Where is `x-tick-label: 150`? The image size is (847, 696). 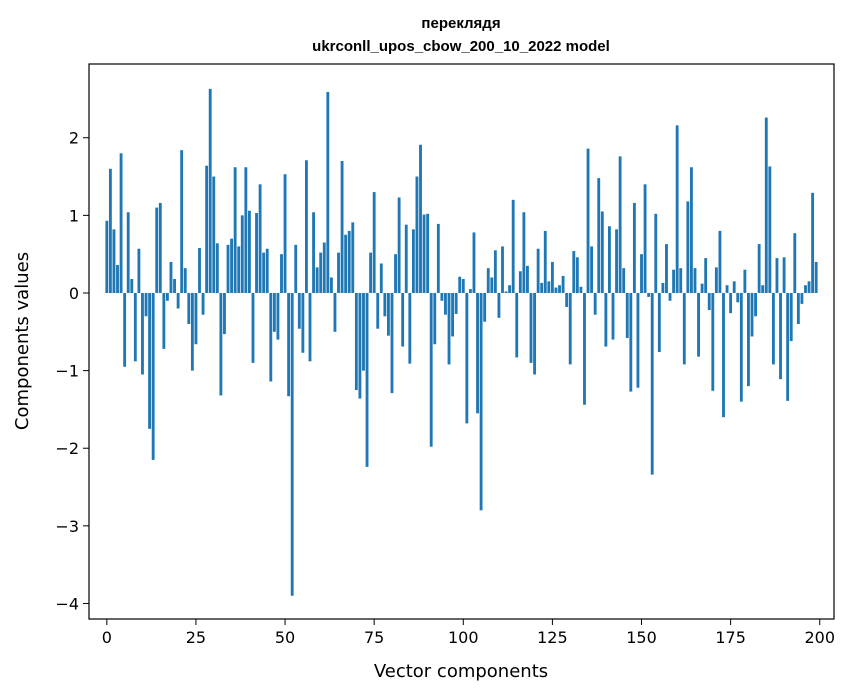 x-tick-label: 150 is located at coordinates (641, 637).